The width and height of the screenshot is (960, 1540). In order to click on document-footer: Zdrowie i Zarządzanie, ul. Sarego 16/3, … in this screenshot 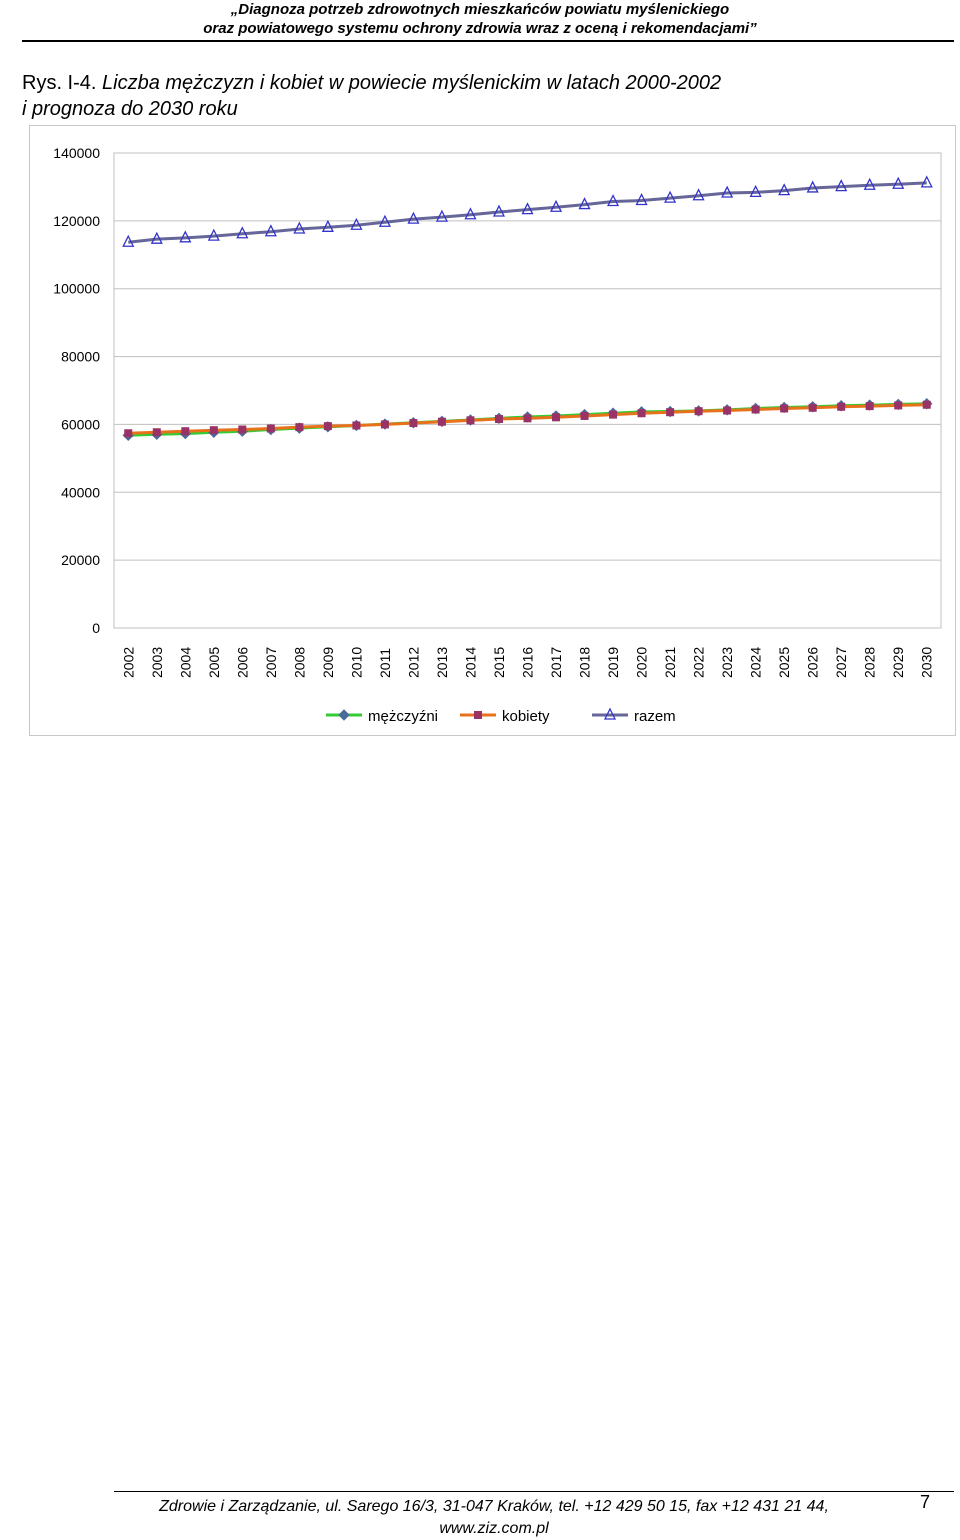, I will do `click(494, 1518)`.